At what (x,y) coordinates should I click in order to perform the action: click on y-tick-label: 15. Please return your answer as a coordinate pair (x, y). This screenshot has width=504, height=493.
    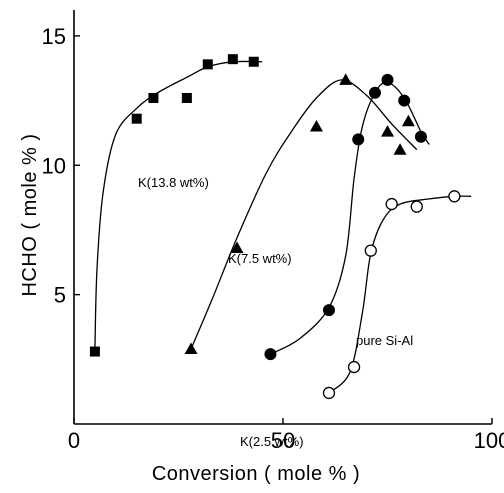
    Looking at the image, I should click on (54, 36).